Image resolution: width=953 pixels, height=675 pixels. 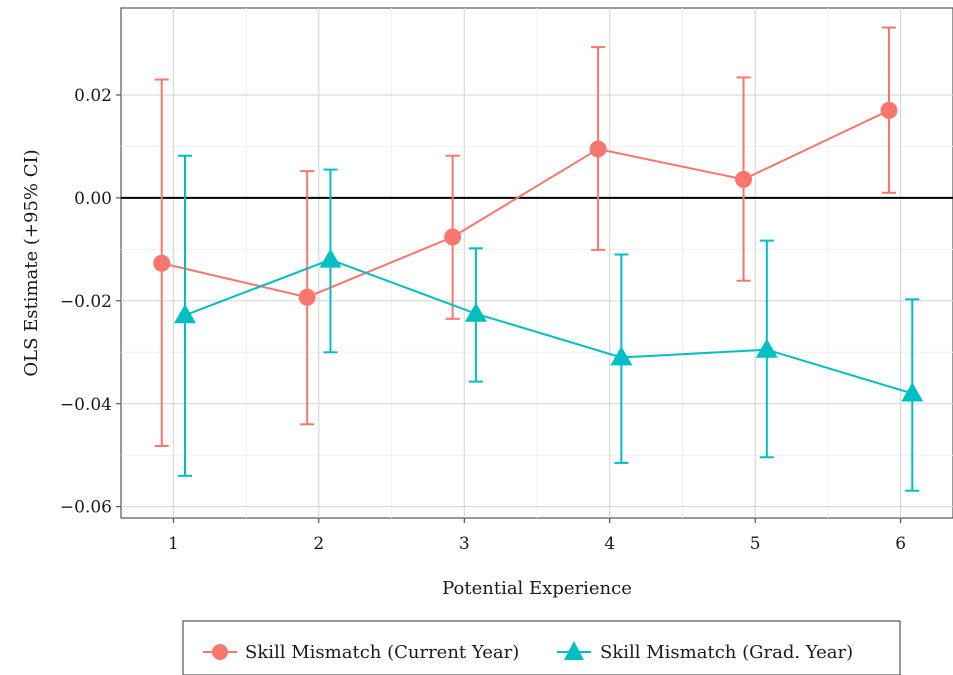 I want to click on y-axis: 0.02 0.00 −0.02 −0.04 −0.06, so click(x=90, y=302).